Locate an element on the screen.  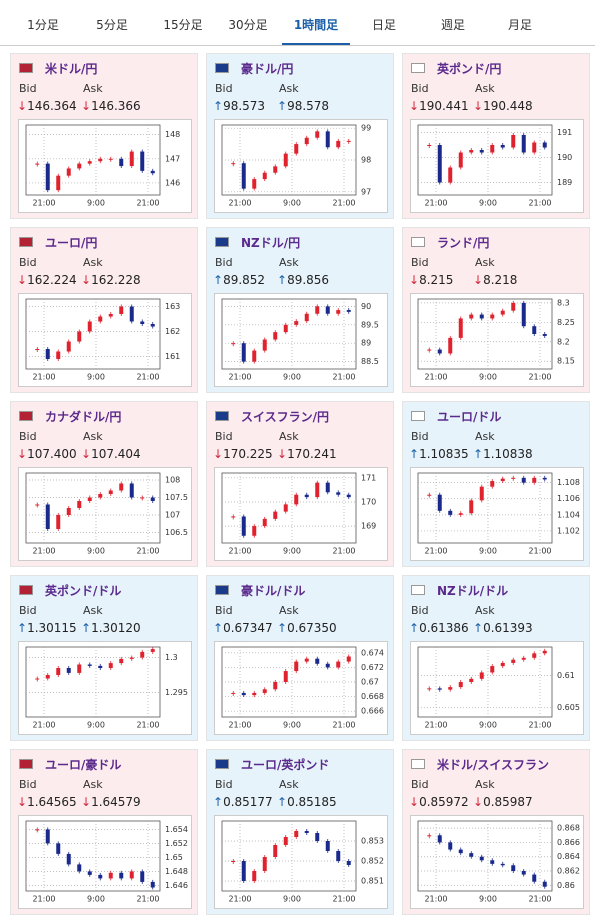
chart-box: 106.5 107 107.5 108 21:00 9:00 21:00 is located at coordinates (105, 516).